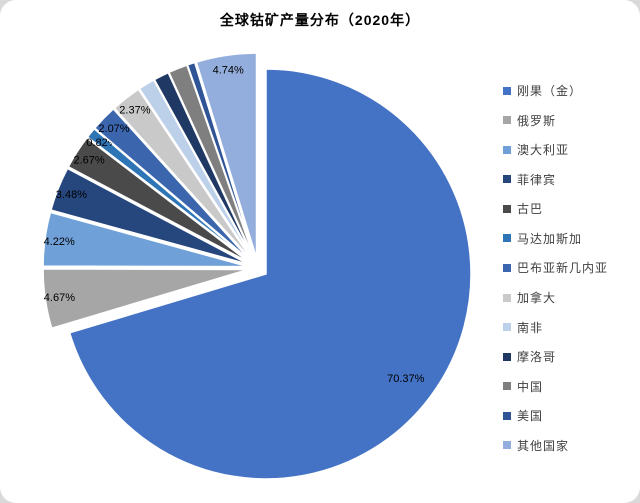 This screenshot has height=503, width=640. I want to click on legend-label: 其他国家, so click(543, 445).